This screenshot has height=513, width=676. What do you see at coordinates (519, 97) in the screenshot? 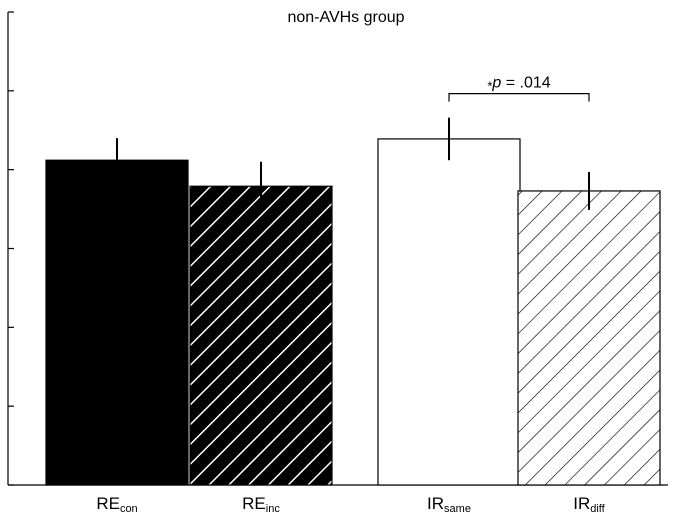
I see `significance-bracket` at bounding box center [519, 97].